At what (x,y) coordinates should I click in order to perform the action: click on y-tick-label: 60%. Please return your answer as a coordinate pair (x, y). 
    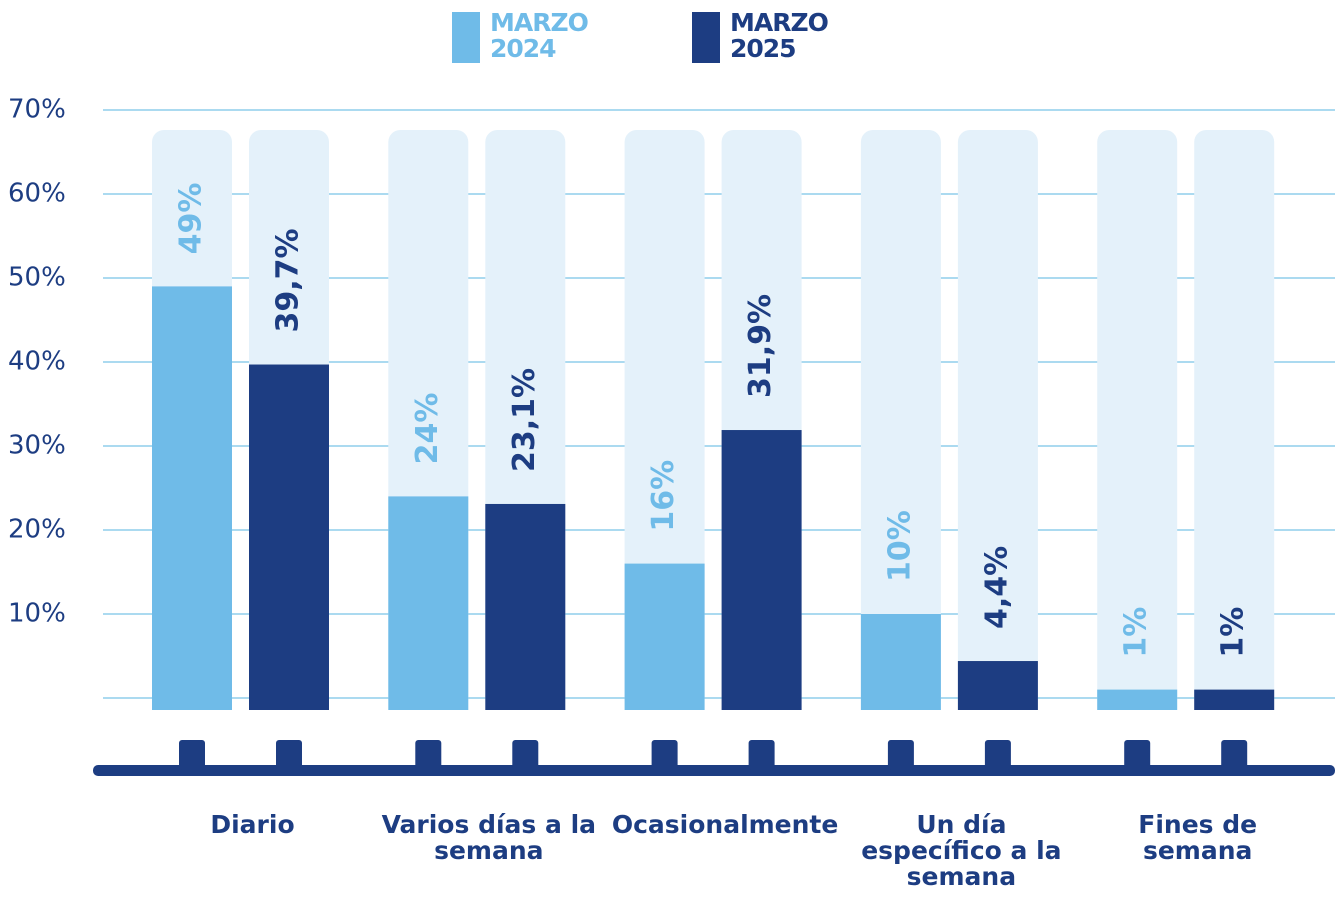
    Looking at the image, I should click on (37, 194).